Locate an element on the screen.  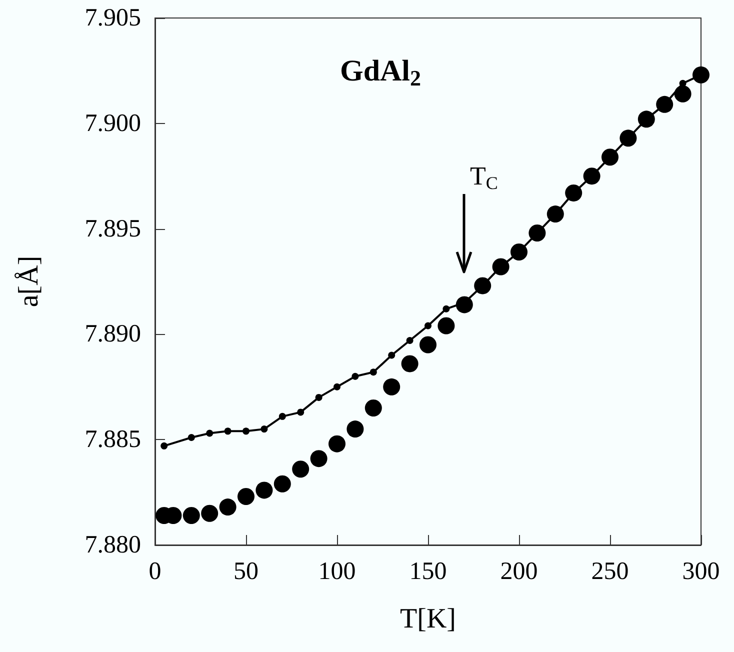
x-axis-title: T[K] is located at coordinates (428, 619).